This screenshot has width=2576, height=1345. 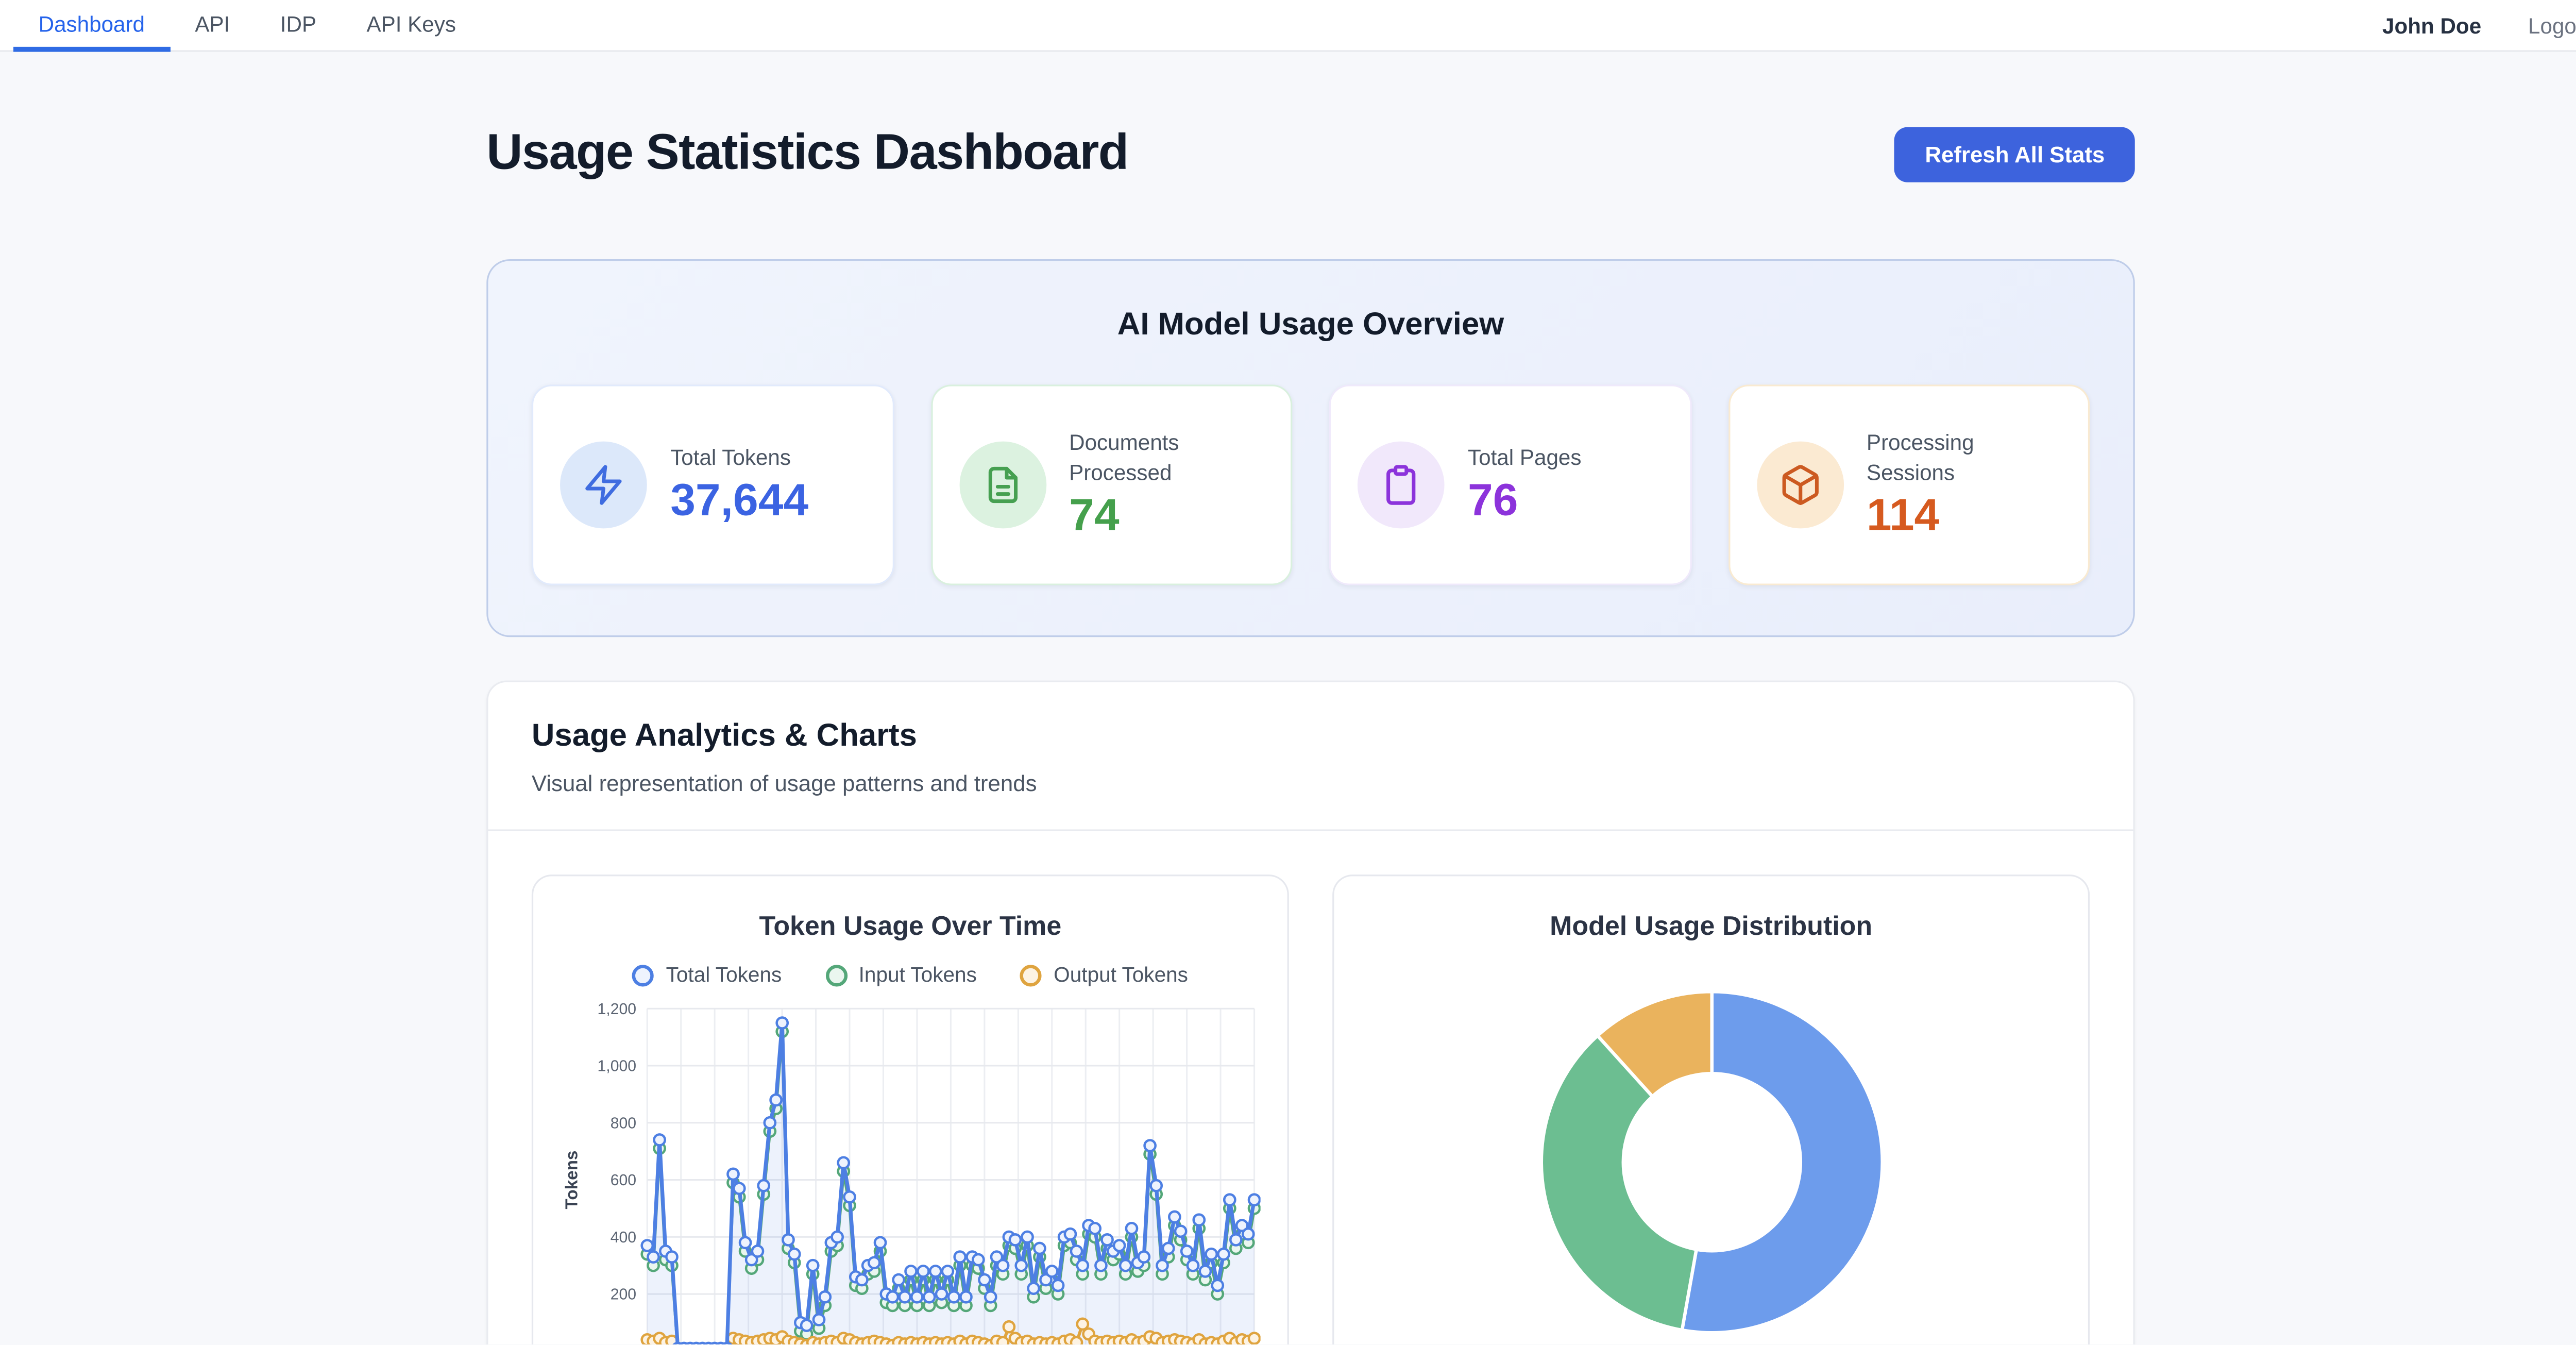 I want to click on tab-api-keys: API Keys, so click(x=411, y=23).